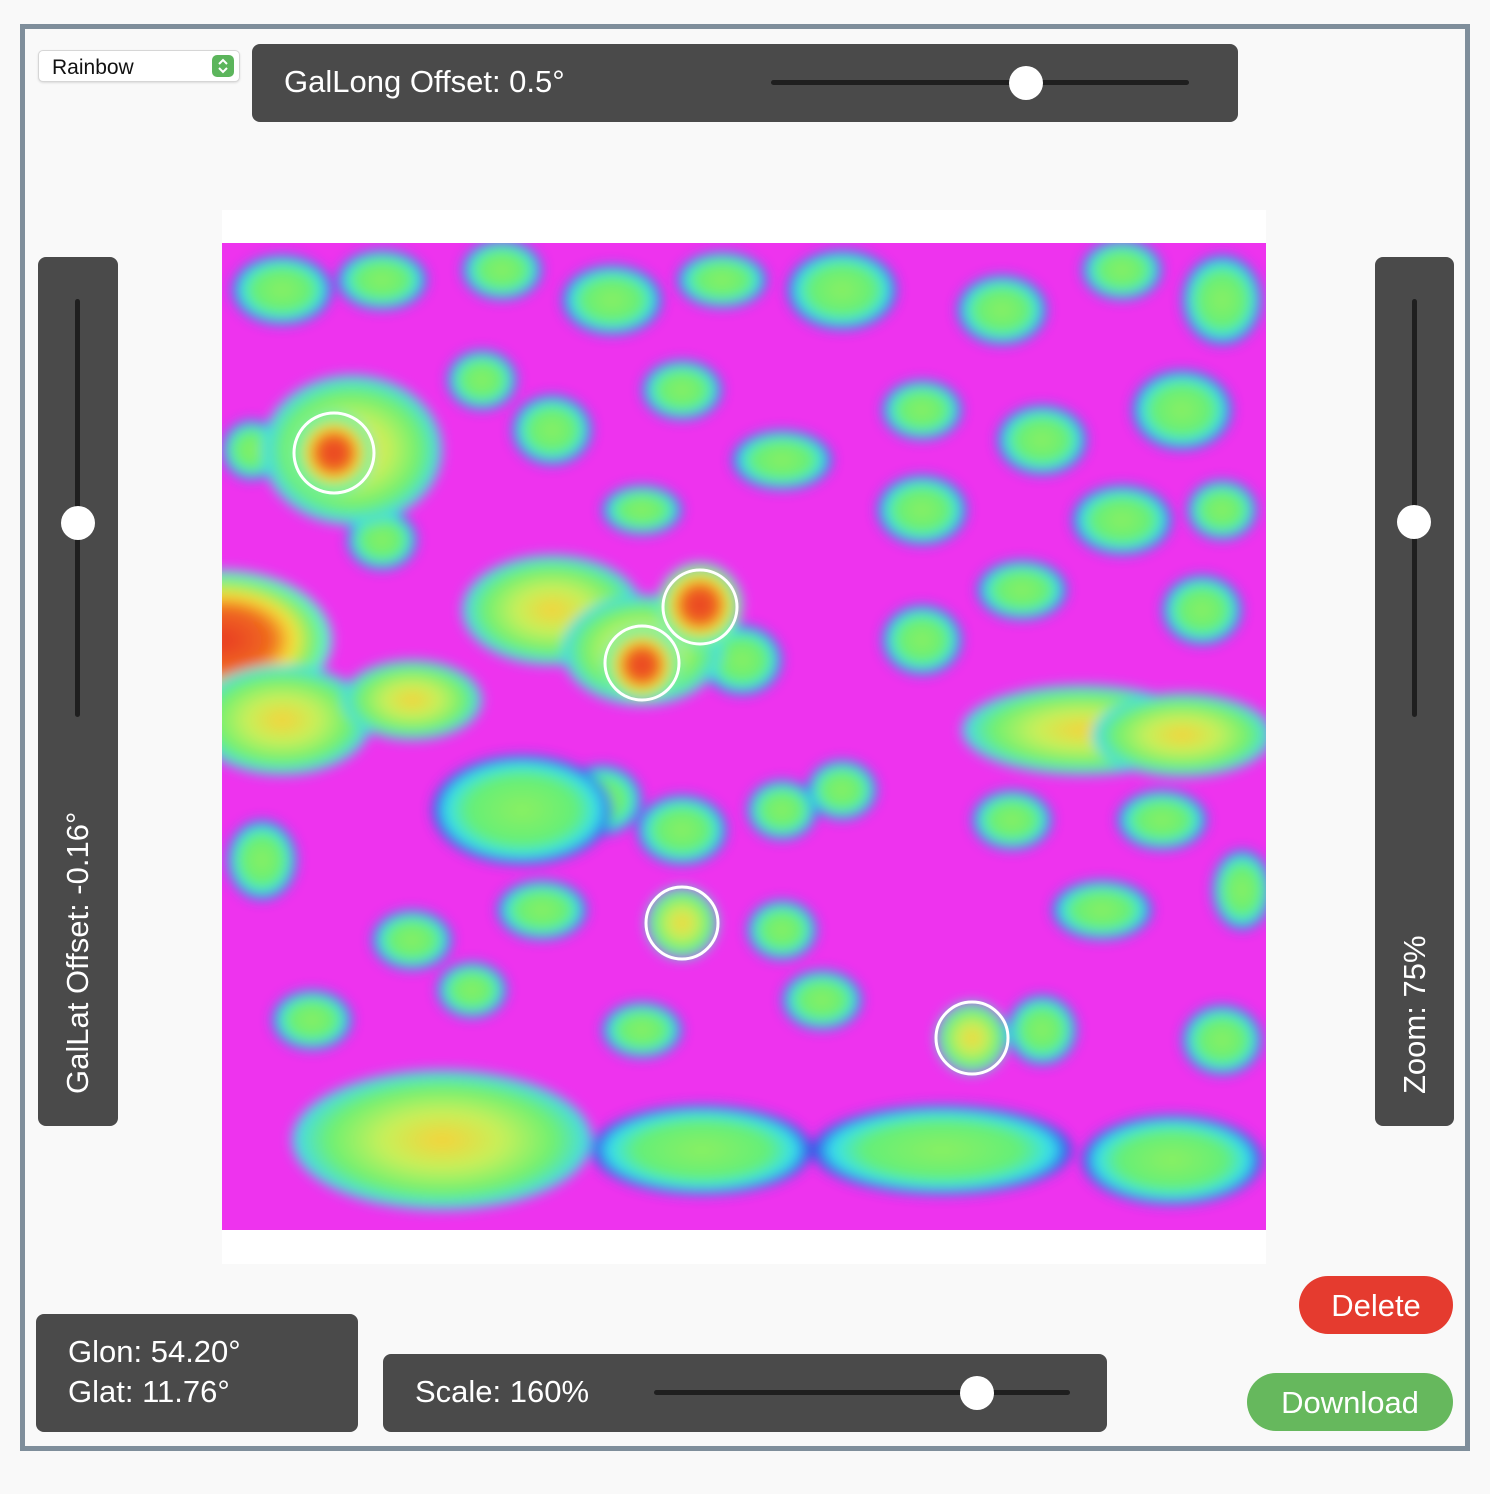  What do you see at coordinates (1350, 1402) in the screenshot?
I see `download-button: Download` at bounding box center [1350, 1402].